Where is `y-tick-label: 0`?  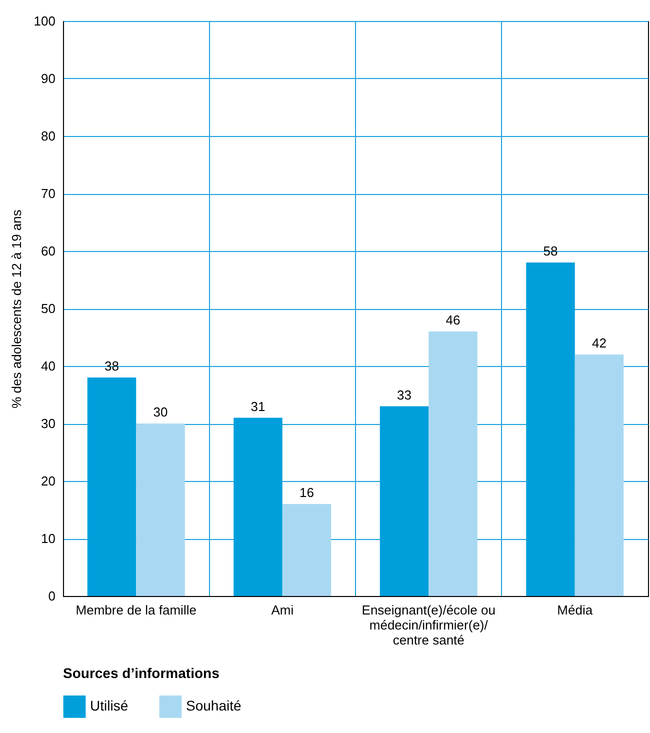 y-tick-label: 0 is located at coordinates (52, 596).